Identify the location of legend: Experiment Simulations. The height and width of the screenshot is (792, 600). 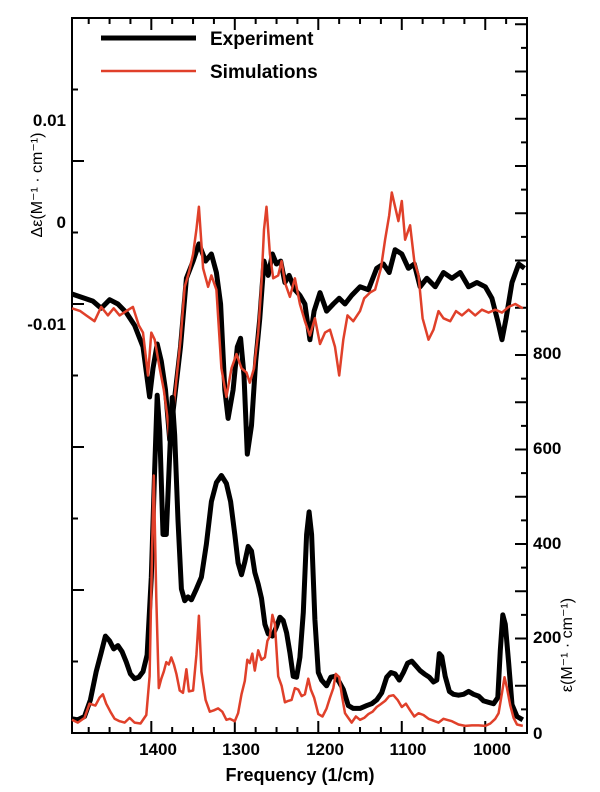
(209, 56).